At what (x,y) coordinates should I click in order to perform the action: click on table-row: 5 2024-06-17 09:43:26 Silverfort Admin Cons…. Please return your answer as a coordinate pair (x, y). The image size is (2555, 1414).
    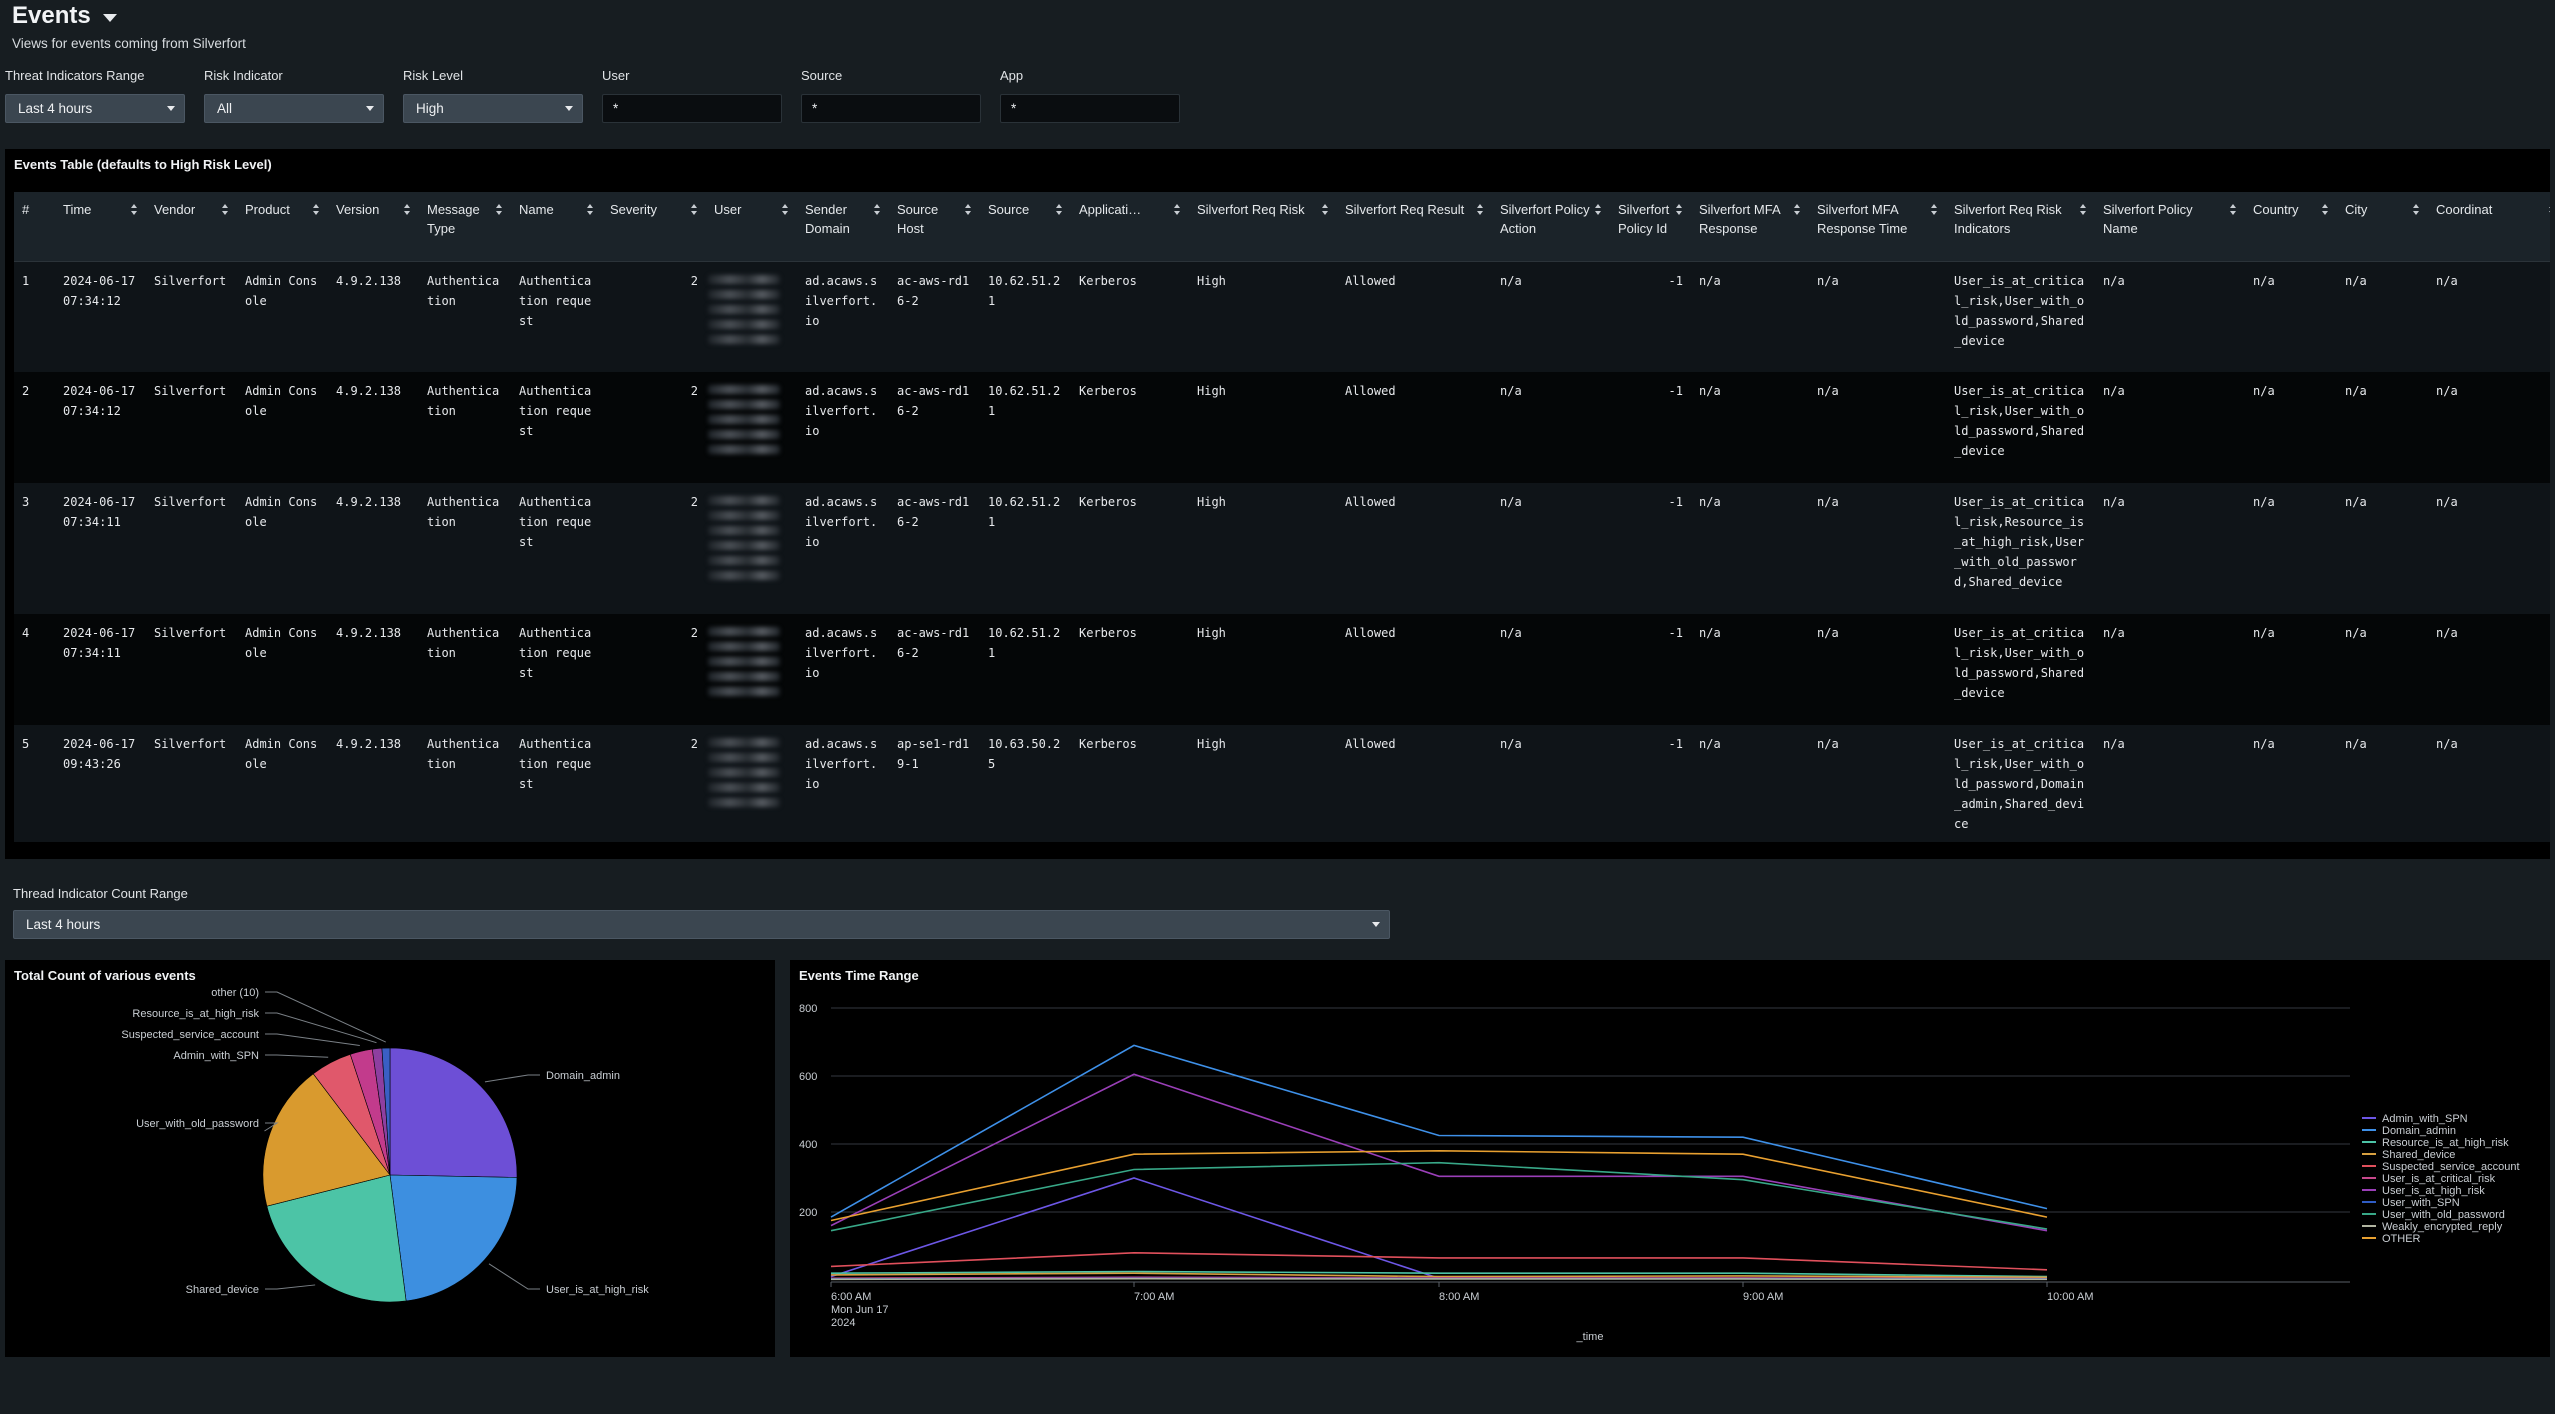
    Looking at the image, I should click on (1282, 783).